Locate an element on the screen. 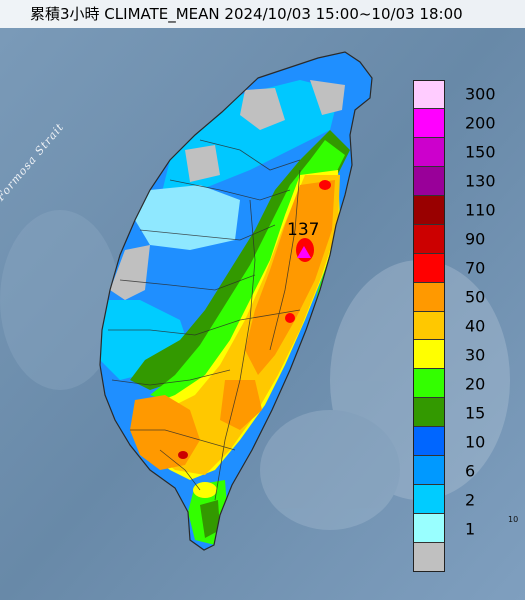 This screenshot has height=600, width=525. legend-tick-label: 130 is located at coordinates (480, 181).